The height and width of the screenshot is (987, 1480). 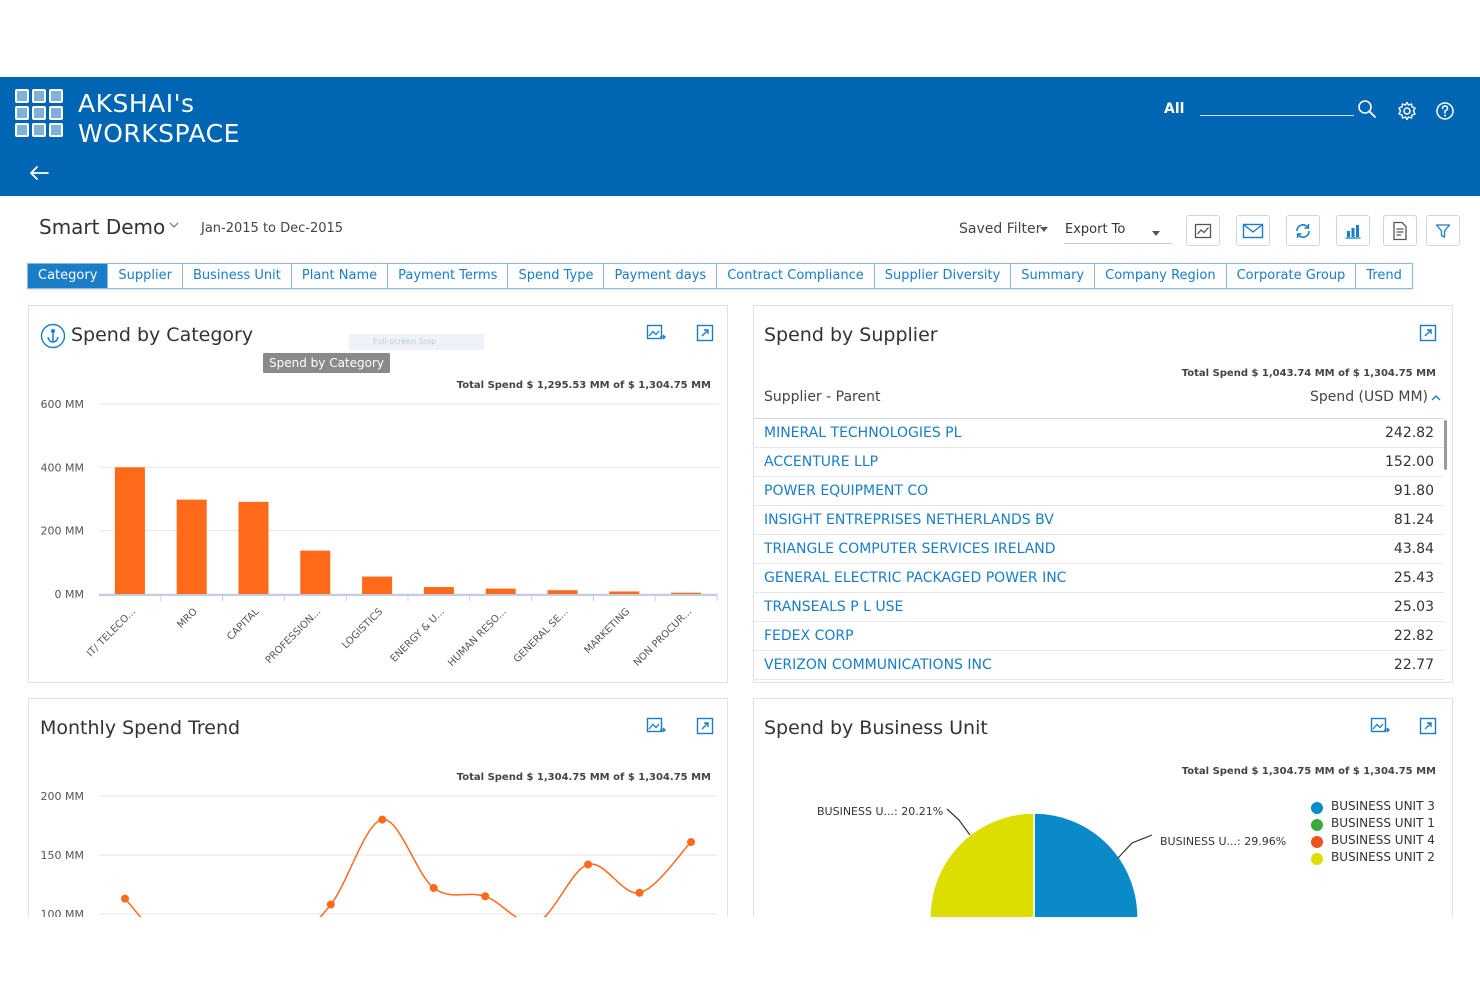 What do you see at coordinates (1384, 276) in the screenshot?
I see `tab-trend: Trend` at bounding box center [1384, 276].